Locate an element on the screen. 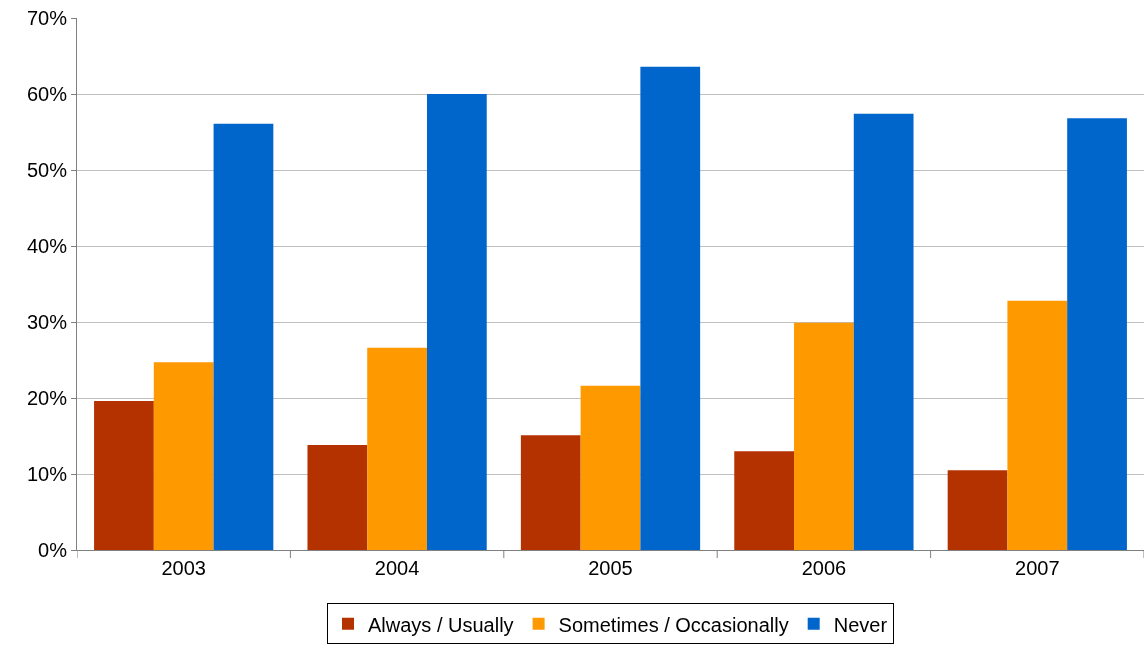 This screenshot has height=667, width=1146. legend-label: Always / Usually is located at coordinates (441, 624).